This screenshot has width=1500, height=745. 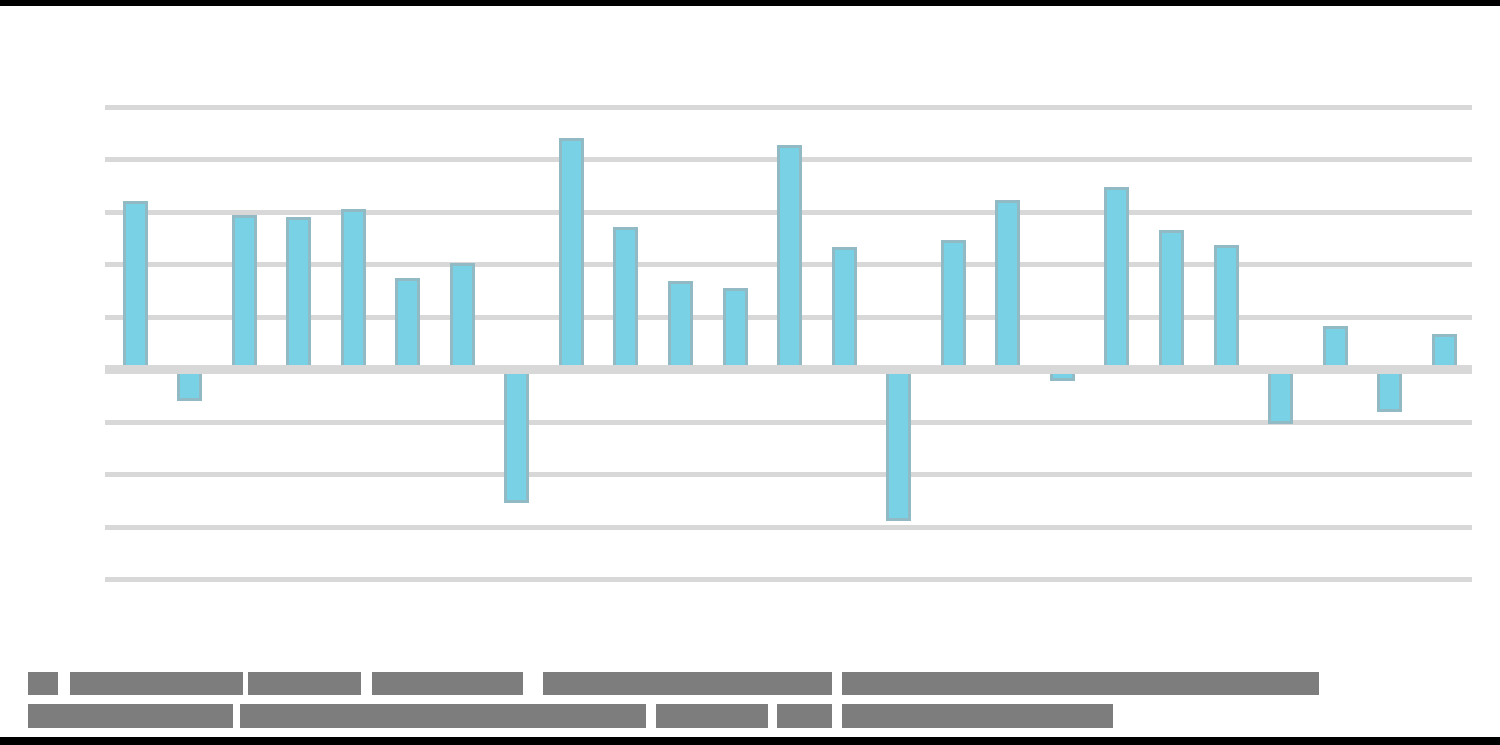 What do you see at coordinates (750, 3) in the screenshot?
I see `top-edge-strip` at bounding box center [750, 3].